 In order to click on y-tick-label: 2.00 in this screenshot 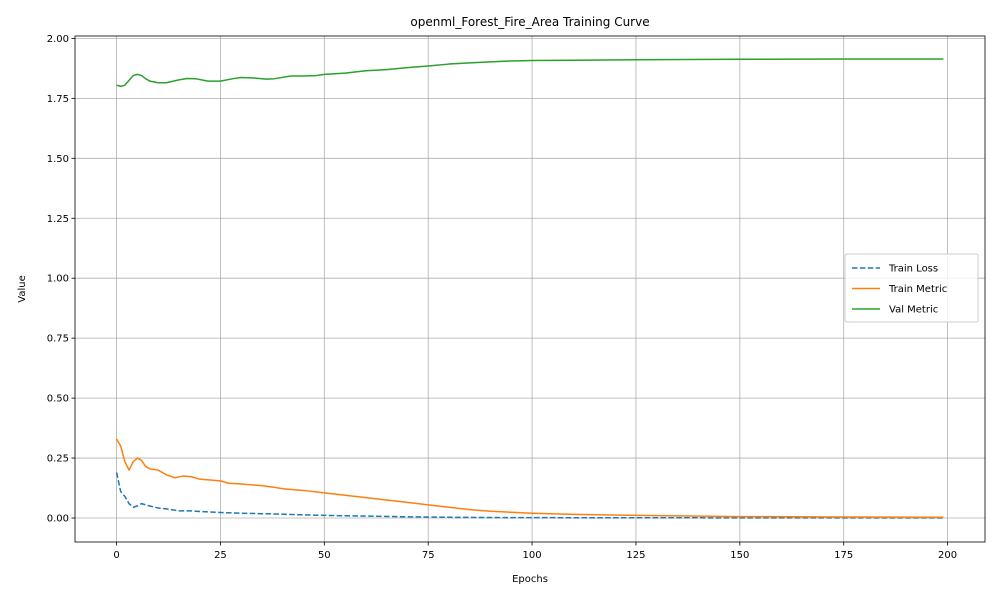, I will do `click(58, 39)`.